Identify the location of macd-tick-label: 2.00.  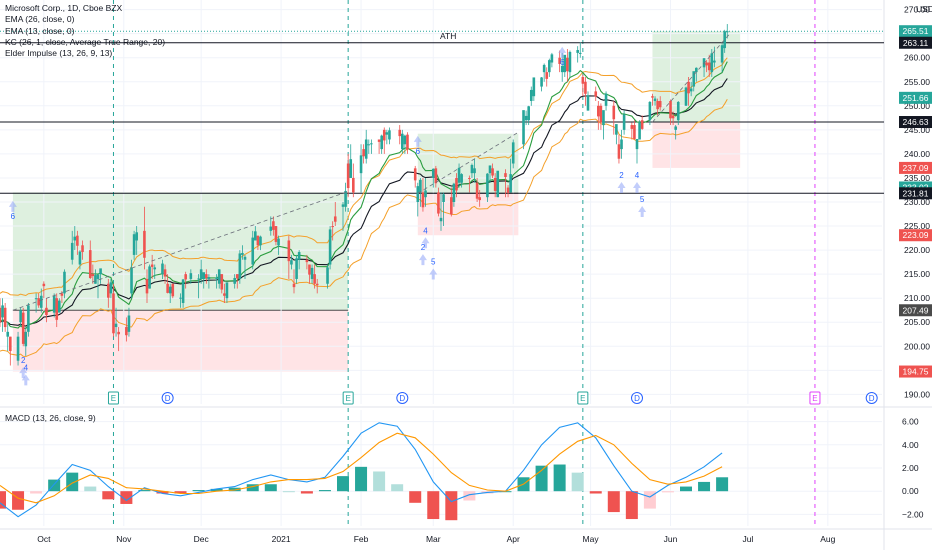
(910, 468).